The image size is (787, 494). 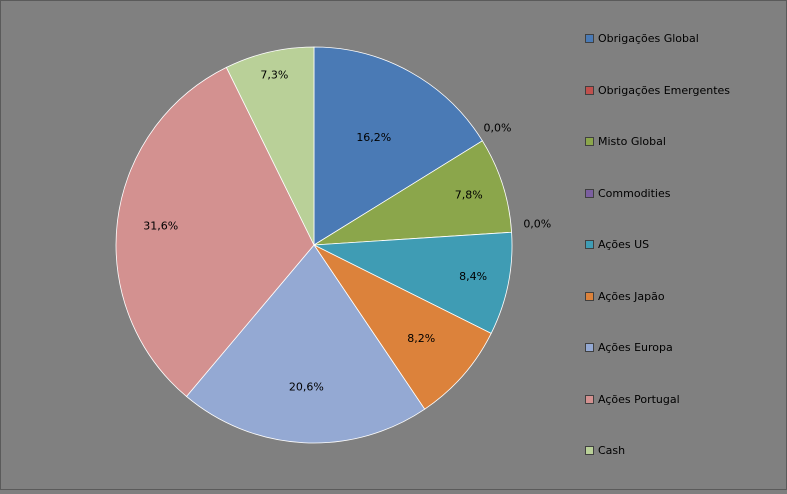 What do you see at coordinates (682, 141) in the screenshot?
I see `legend-item: Misto Global` at bounding box center [682, 141].